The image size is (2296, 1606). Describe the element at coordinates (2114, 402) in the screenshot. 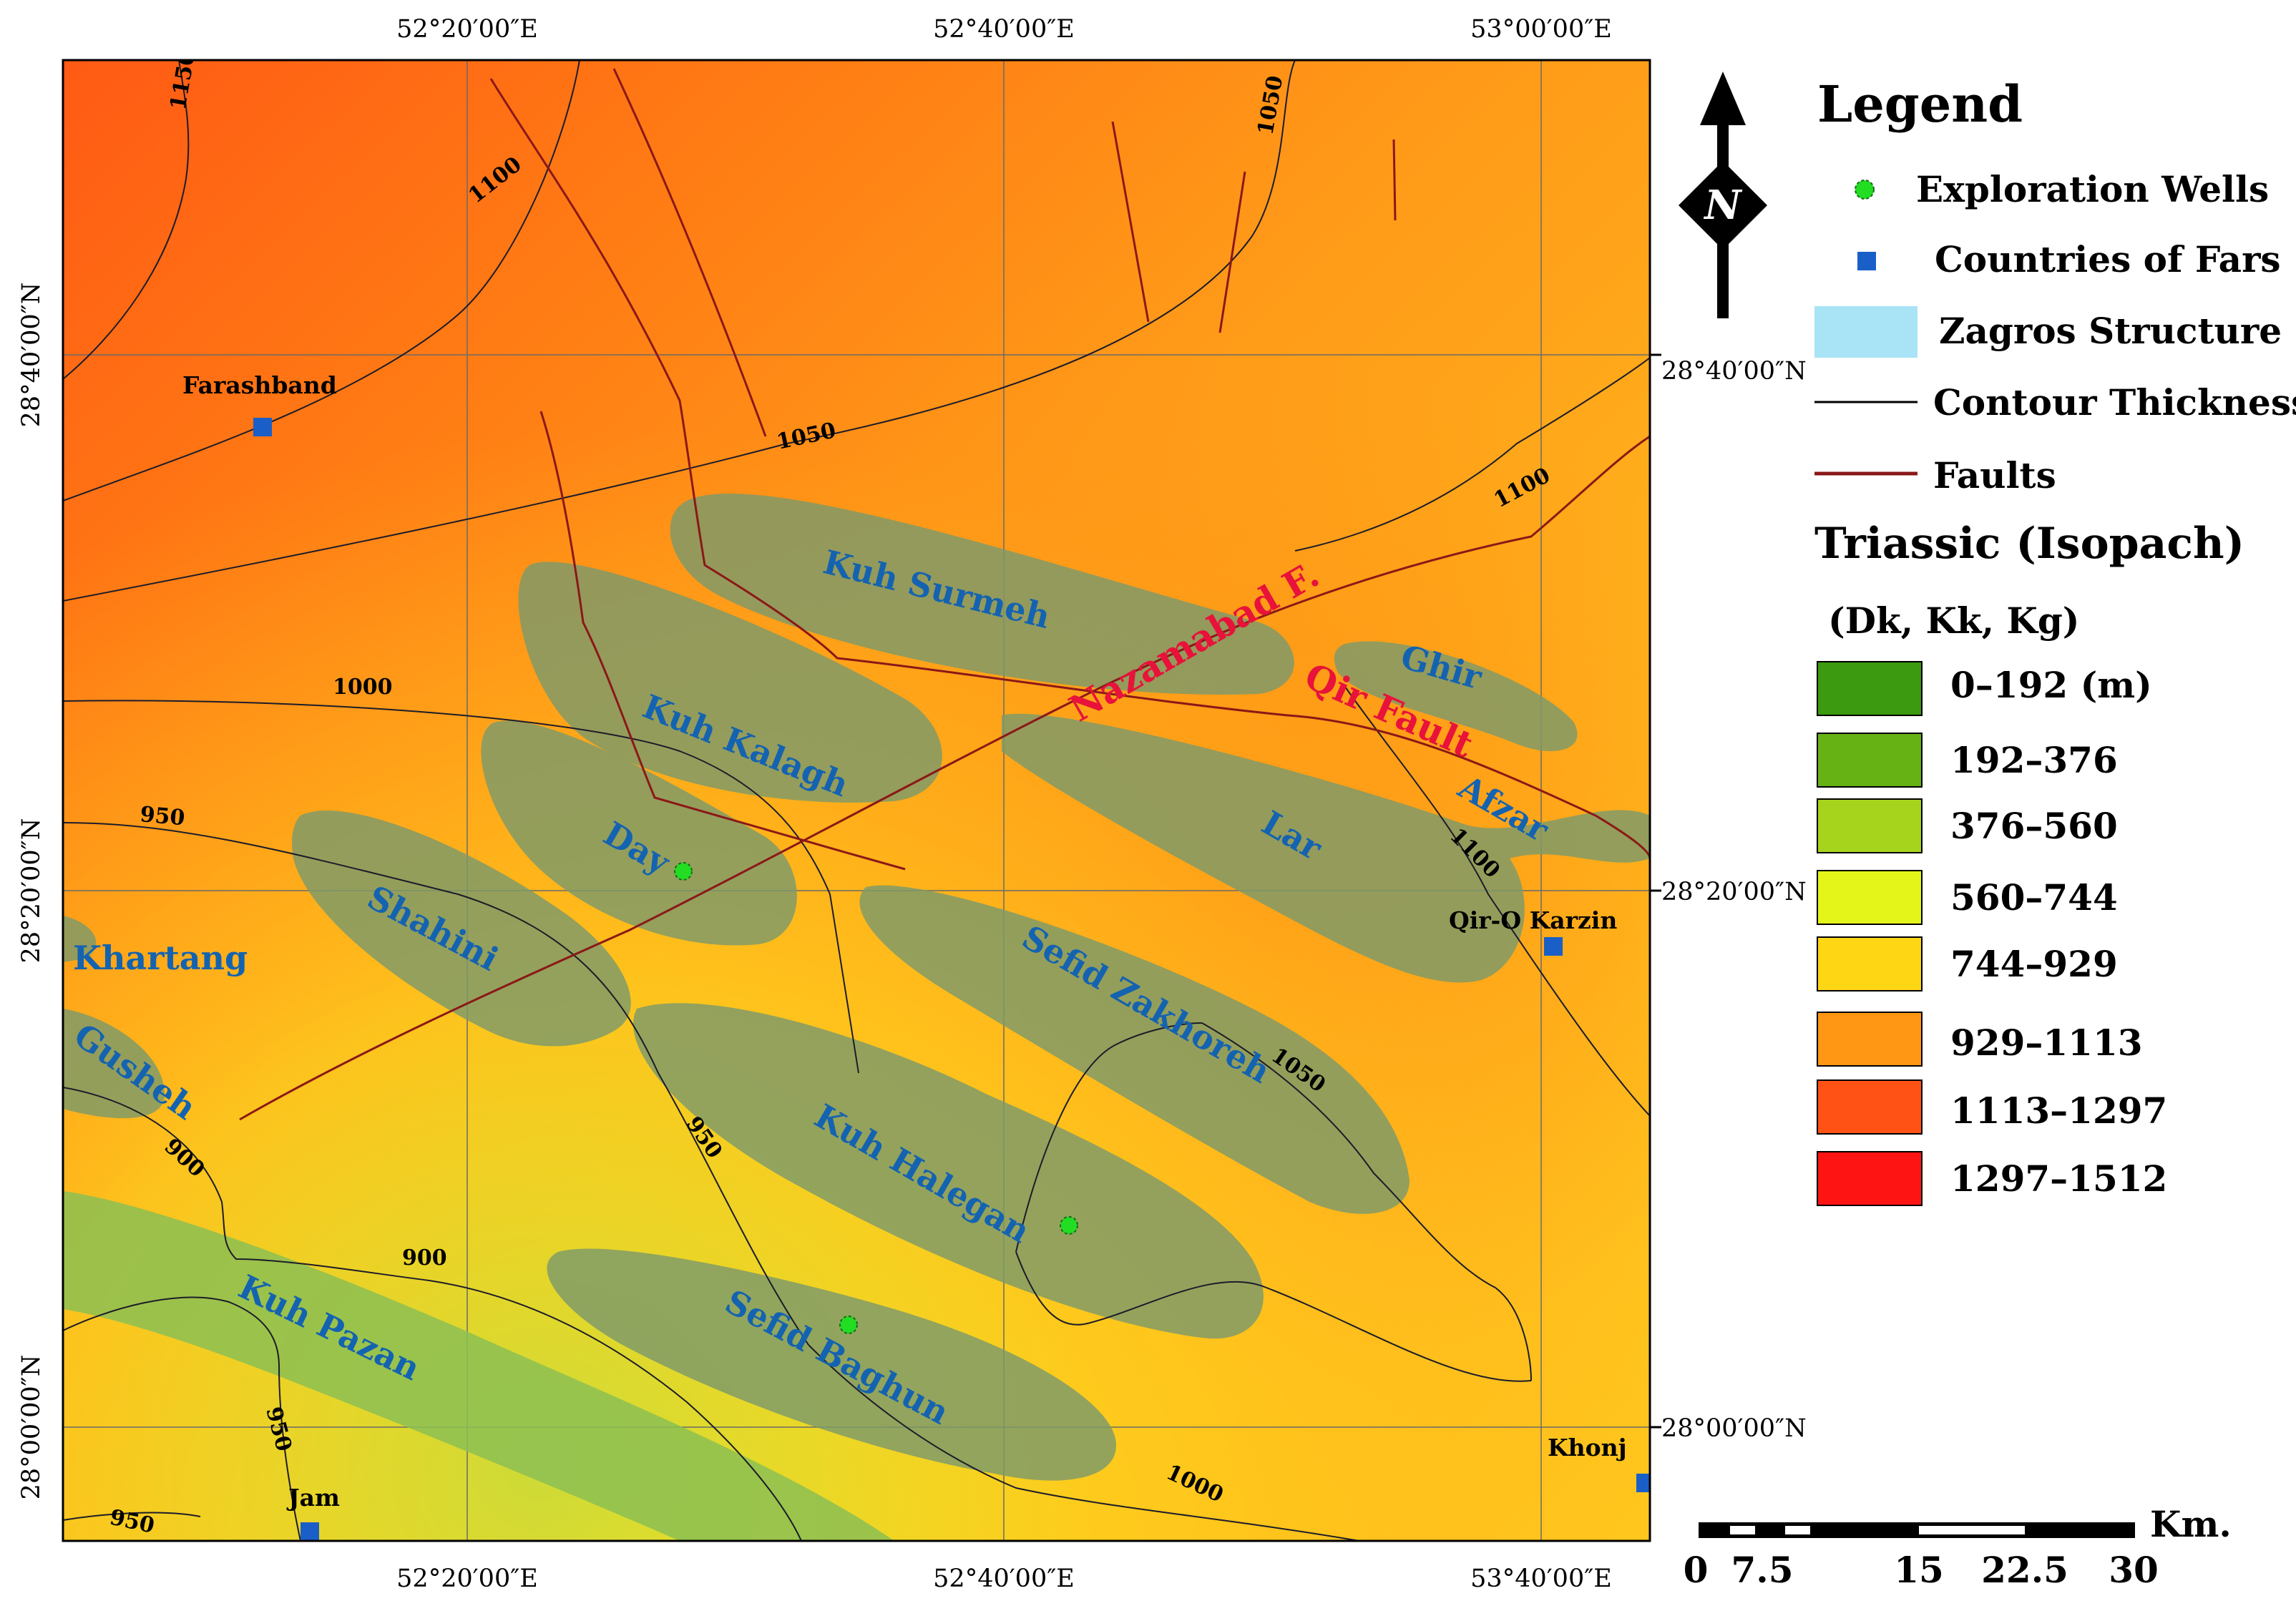

I see `legend-item-label: Contour Thickness` at that location.